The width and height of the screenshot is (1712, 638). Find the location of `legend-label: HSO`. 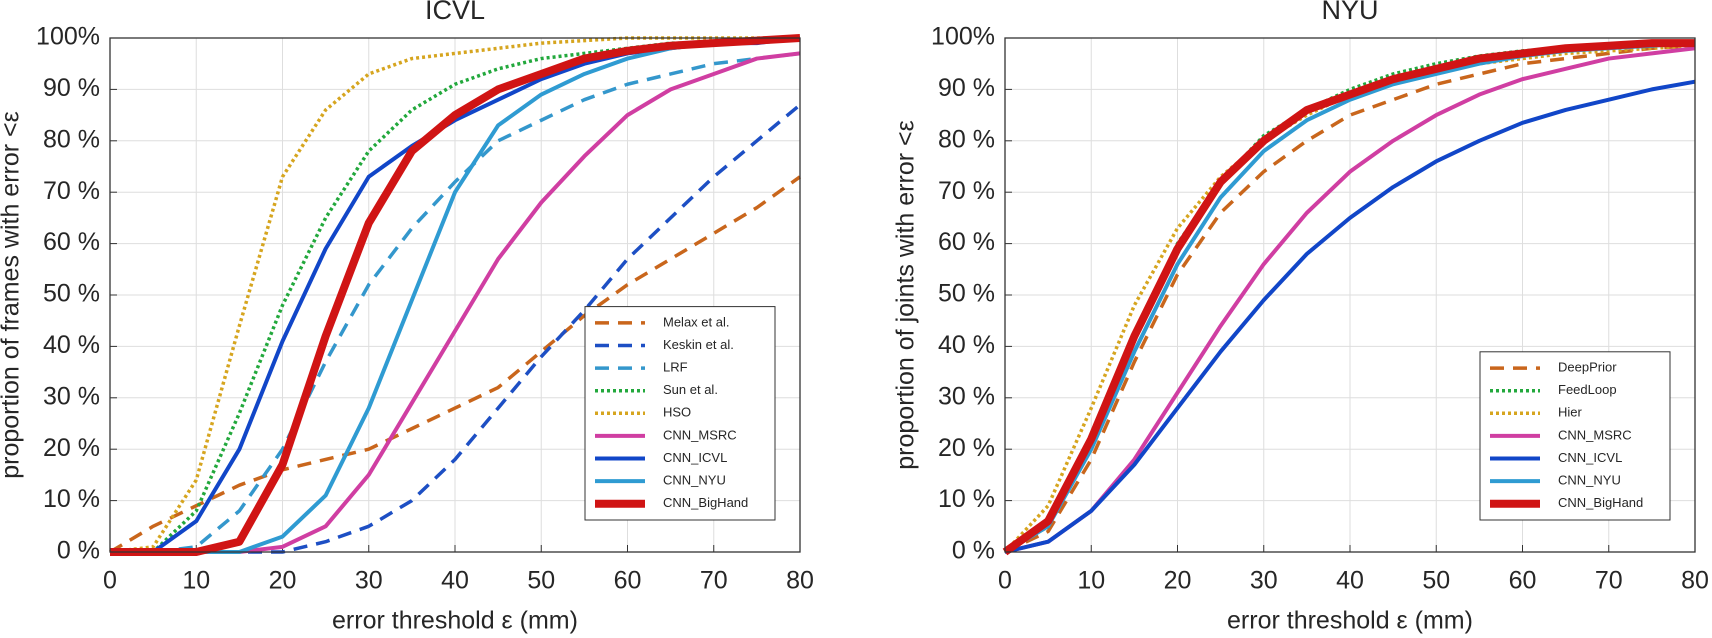

legend-label: HSO is located at coordinates (677, 412).